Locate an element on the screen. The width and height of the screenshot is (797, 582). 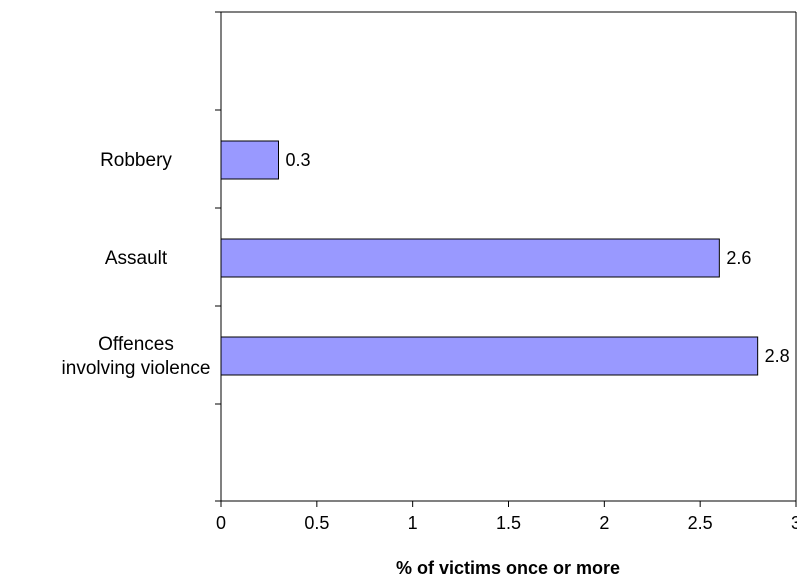
x-tick-label: 1 is located at coordinates (413, 523).